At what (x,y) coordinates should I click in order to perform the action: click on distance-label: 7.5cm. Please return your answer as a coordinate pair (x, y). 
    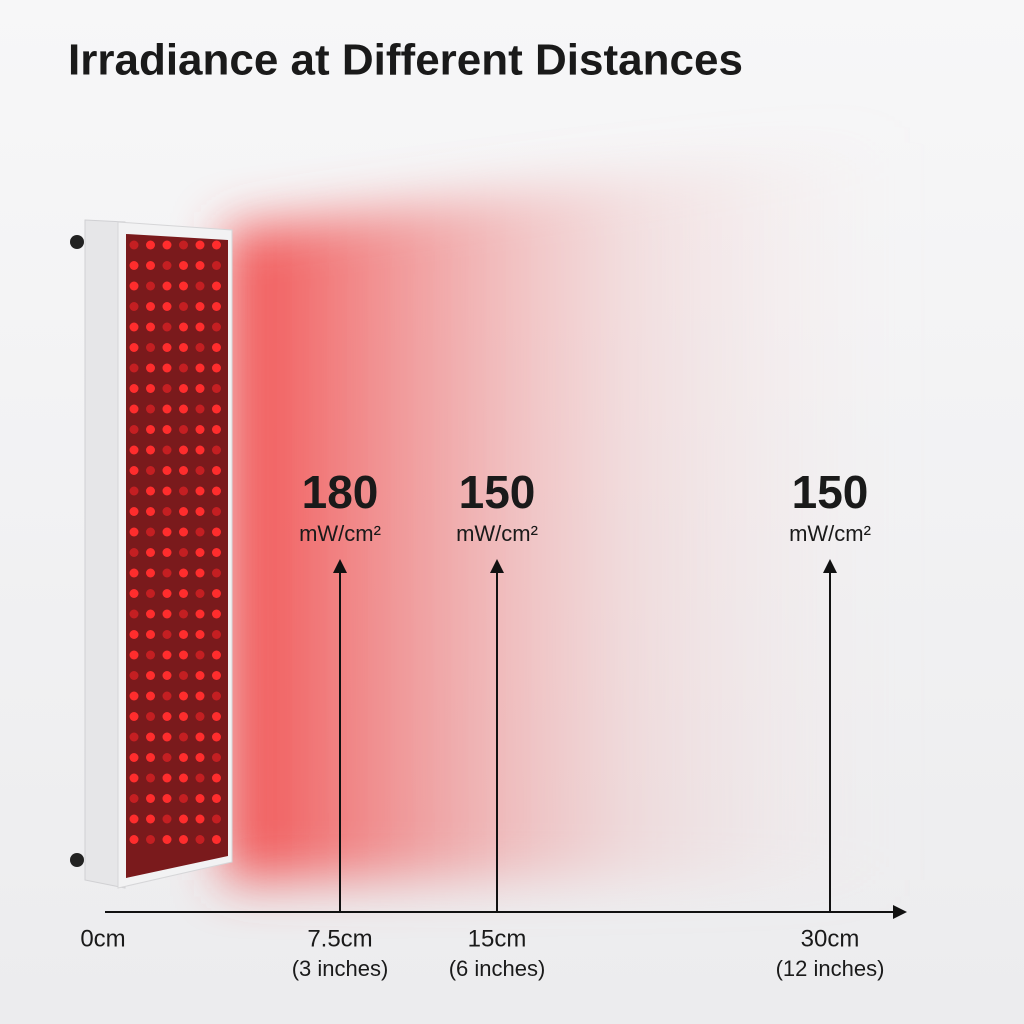
    Looking at the image, I should click on (339, 938).